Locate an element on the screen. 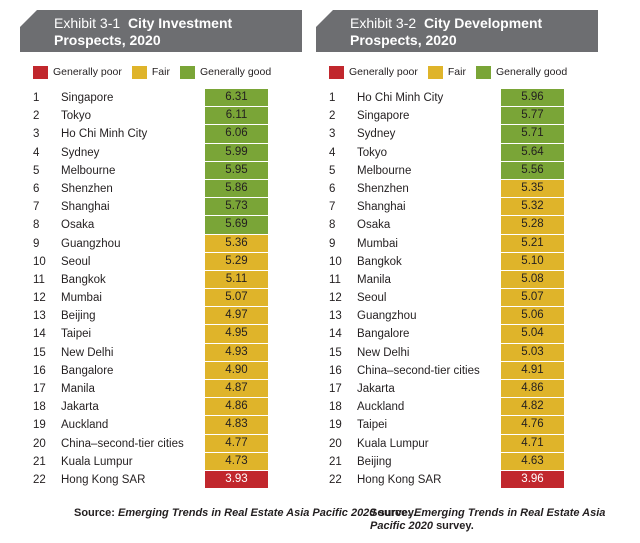 This screenshot has height=543, width=640. exhibit-title-line1: City Development is located at coordinates (483, 23).